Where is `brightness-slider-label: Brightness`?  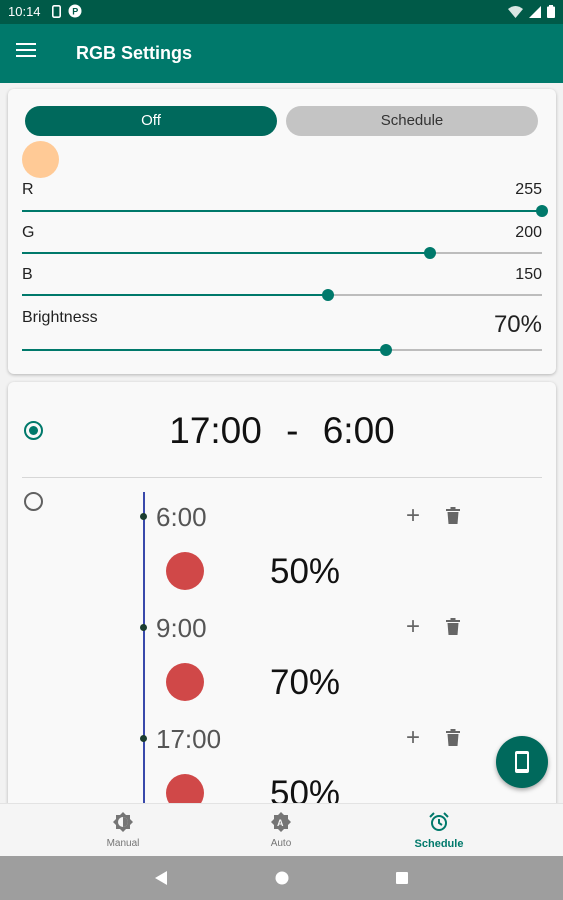
brightness-slider-label: Brightness is located at coordinates (60, 317).